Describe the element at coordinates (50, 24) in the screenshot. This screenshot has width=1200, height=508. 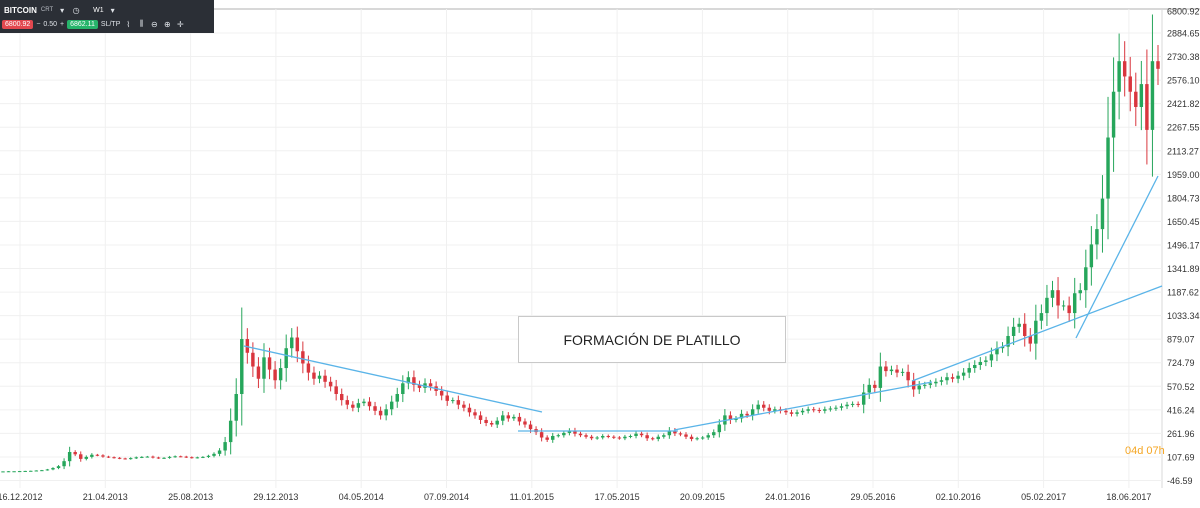
I see `amount-input: 0.50` at that location.